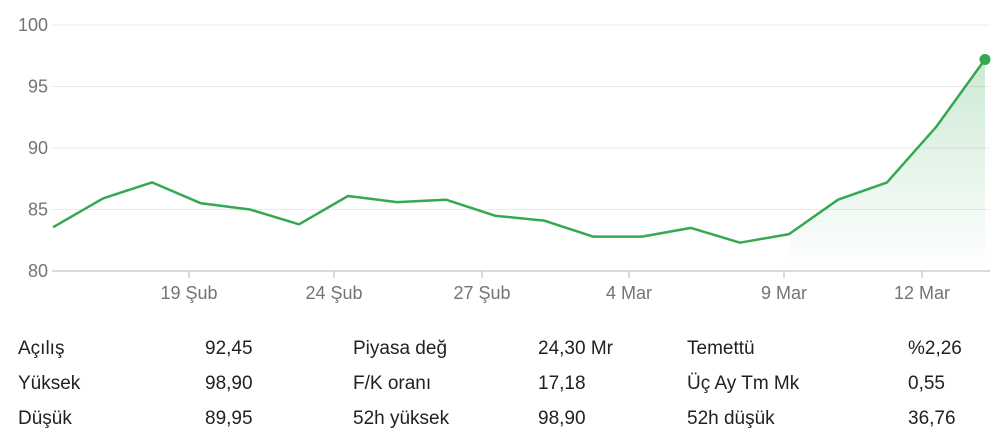 The image size is (1003, 448). What do you see at coordinates (33, 25) in the screenshot?
I see `y-tick-label: 100` at bounding box center [33, 25].